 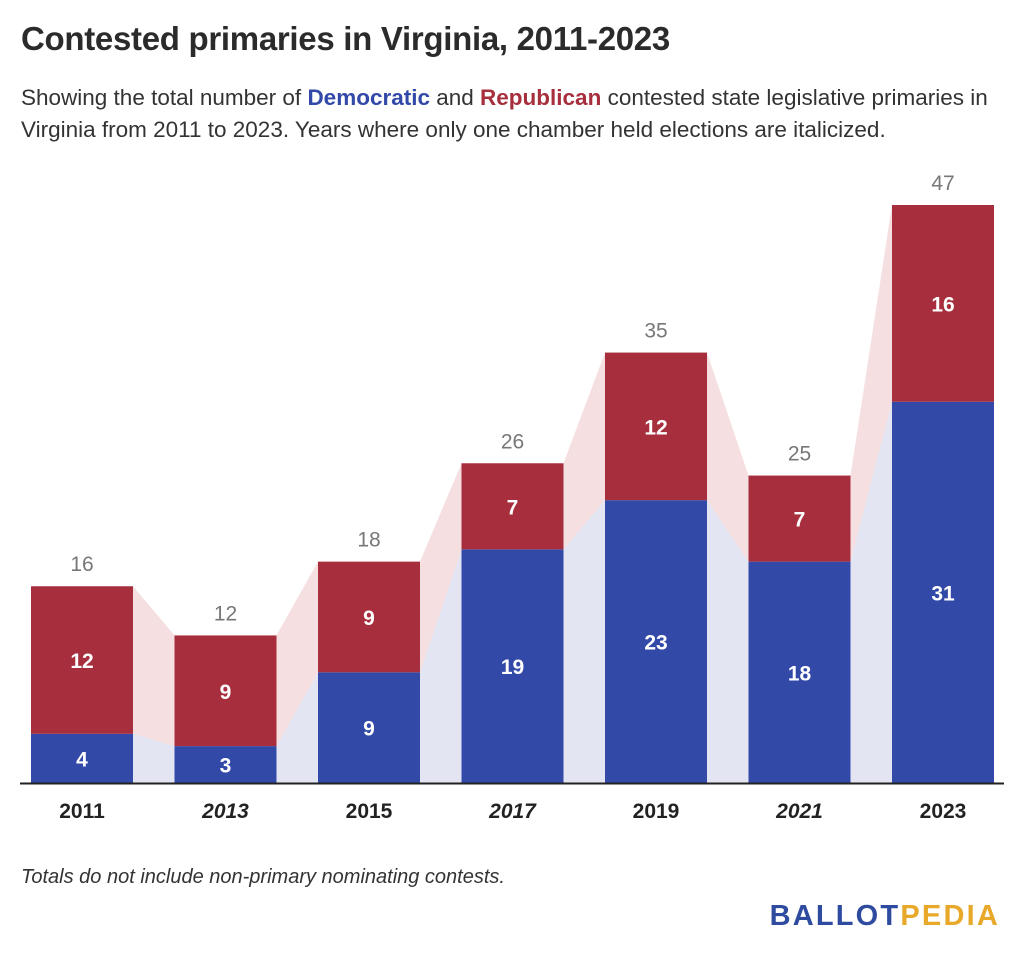 What do you see at coordinates (368, 540) in the screenshot?
I see `total-label: 18` at bounding box center [368, 540].